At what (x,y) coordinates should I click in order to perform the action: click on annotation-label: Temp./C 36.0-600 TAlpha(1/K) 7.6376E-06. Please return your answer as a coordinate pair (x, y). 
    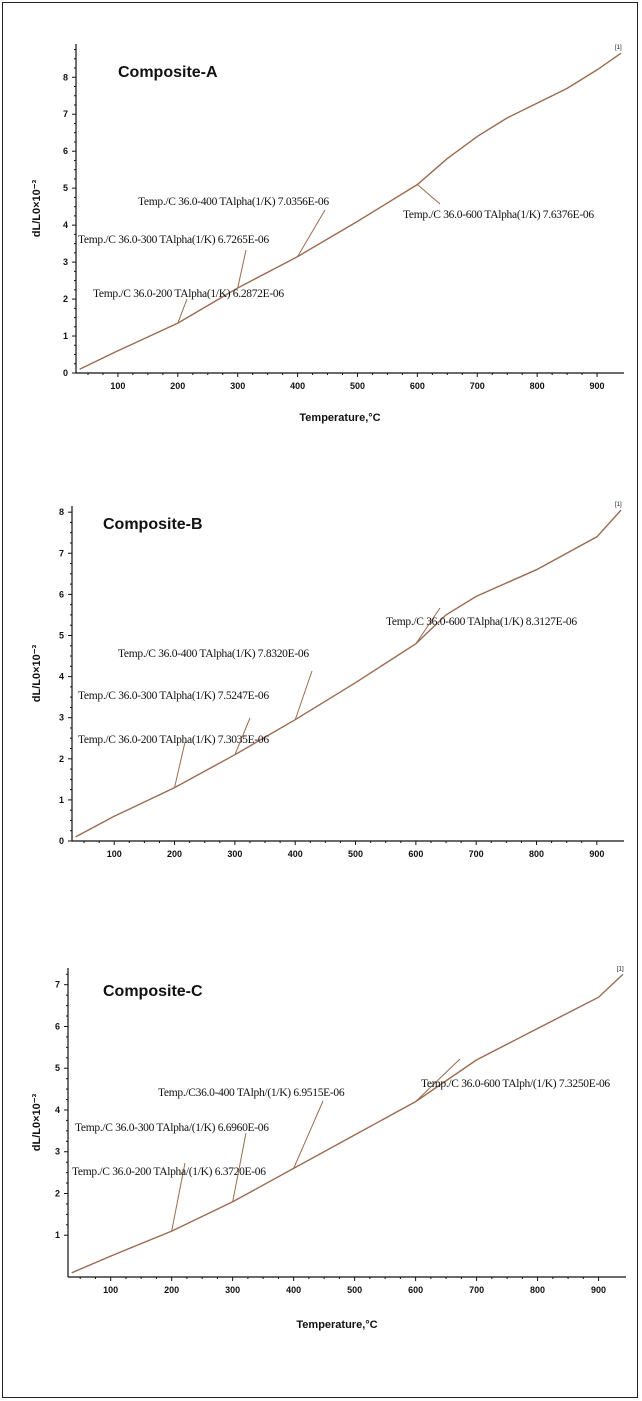
    Looking at the image, I should click on (498, 215).